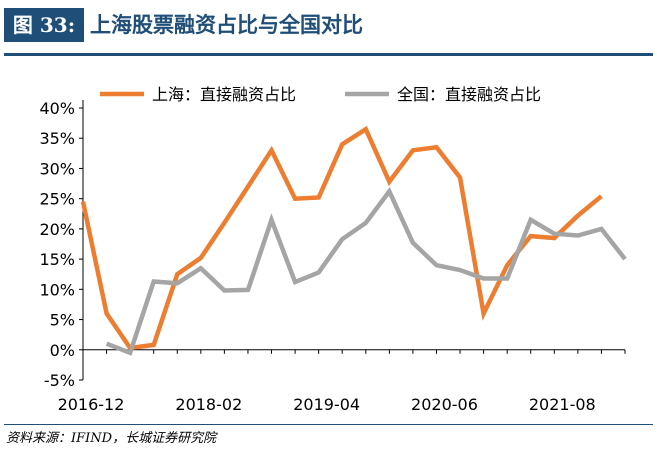 The width and height of the screenshot is (657, 453). Describe the element at coordinates (224, 94) in the screenshot. I see `legend-label: 上海：直接融资占比` at that location.